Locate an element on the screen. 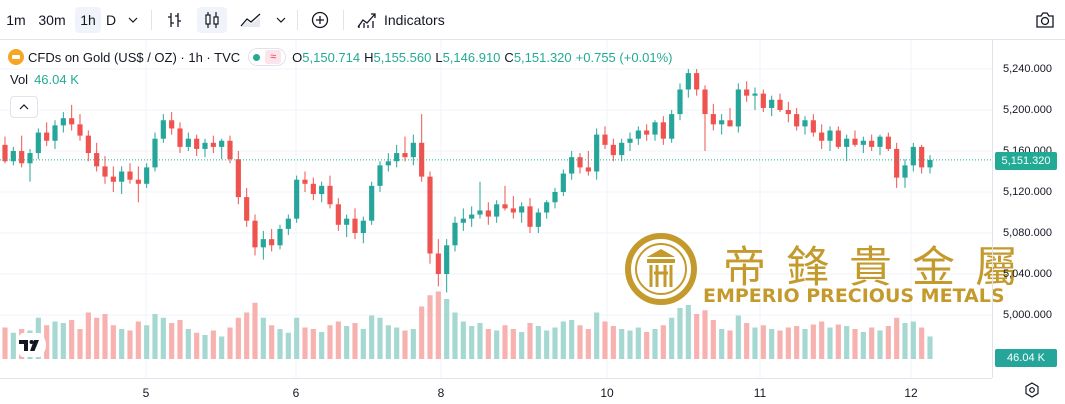  compare-add-symbol-icon is located at coordinates (320, 20).